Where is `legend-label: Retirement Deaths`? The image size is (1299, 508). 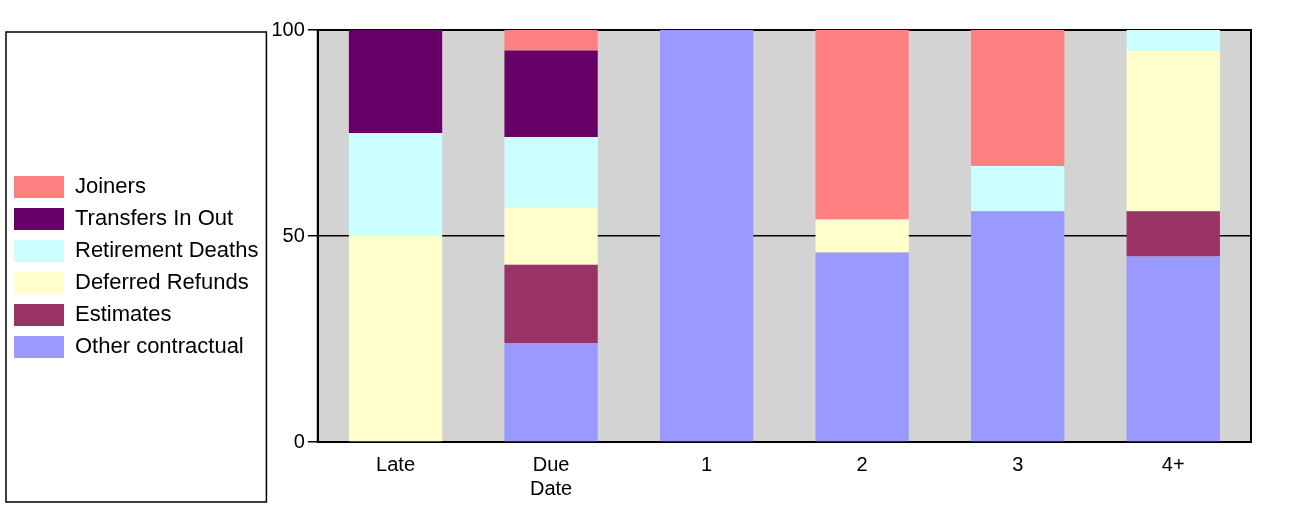 legend-label: Retirement Deaths is located at coordinates (167, 250).